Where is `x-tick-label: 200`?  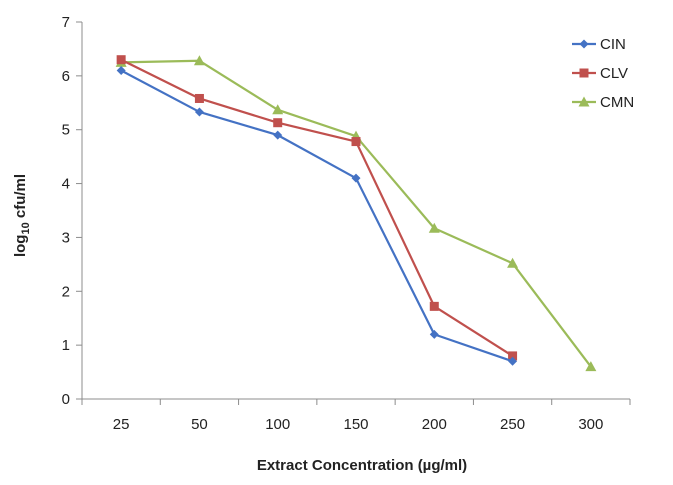 x-tick-label: 200 is located at coordinates (434, 424).